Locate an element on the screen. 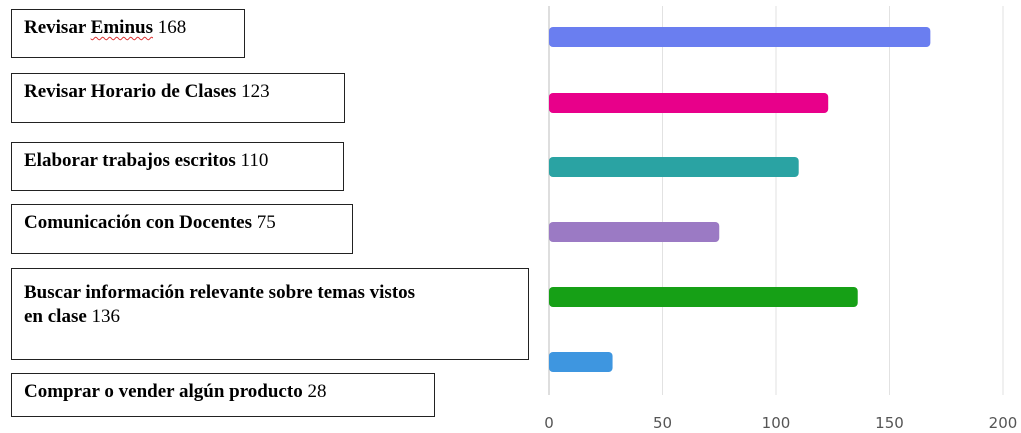  x-tick-label: 200 is located at coordinates (1003, 423).